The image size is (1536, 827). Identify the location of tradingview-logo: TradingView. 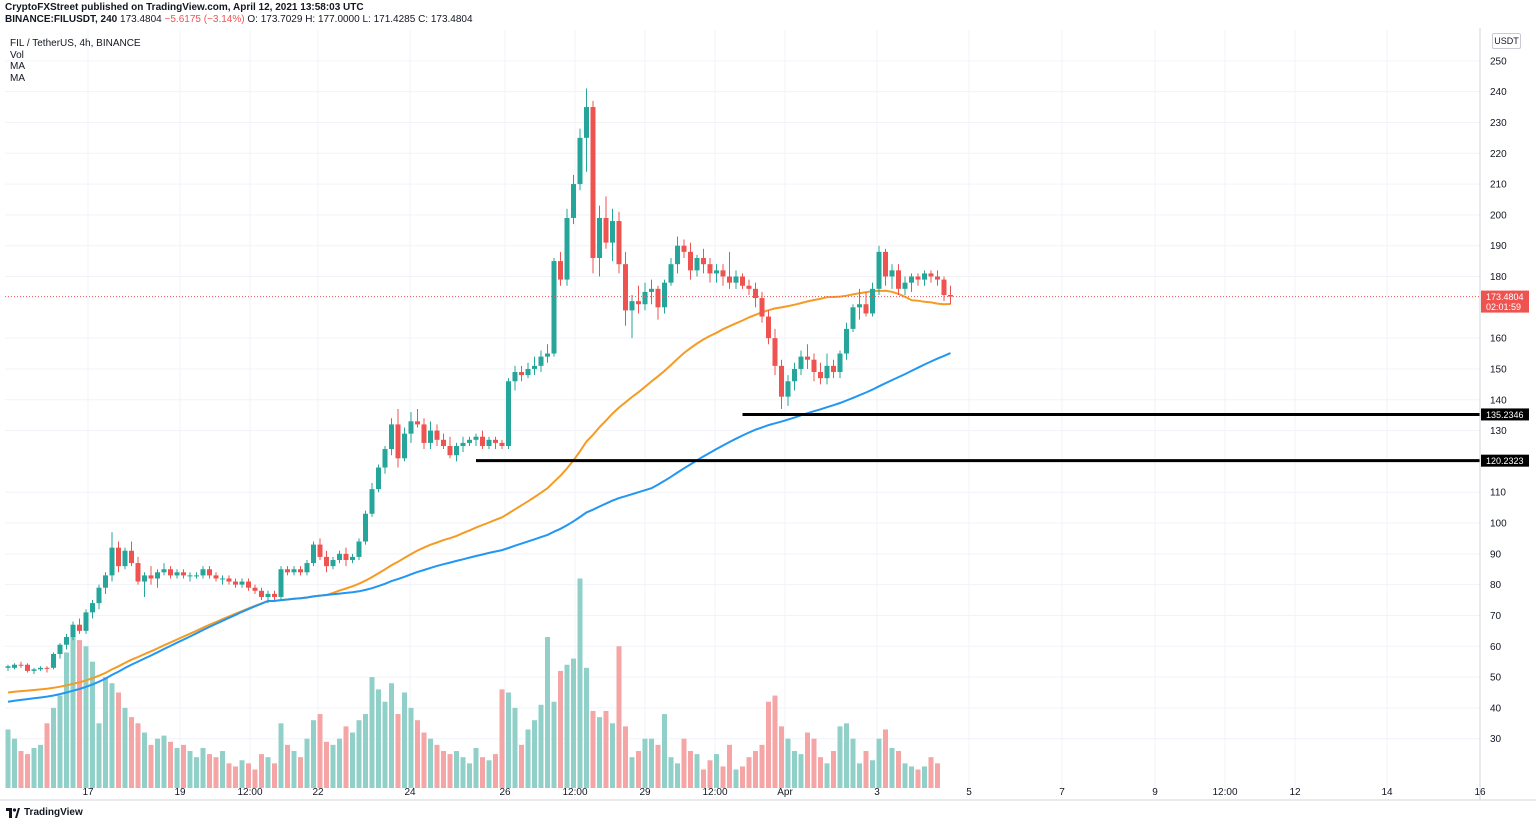
(44, 812).